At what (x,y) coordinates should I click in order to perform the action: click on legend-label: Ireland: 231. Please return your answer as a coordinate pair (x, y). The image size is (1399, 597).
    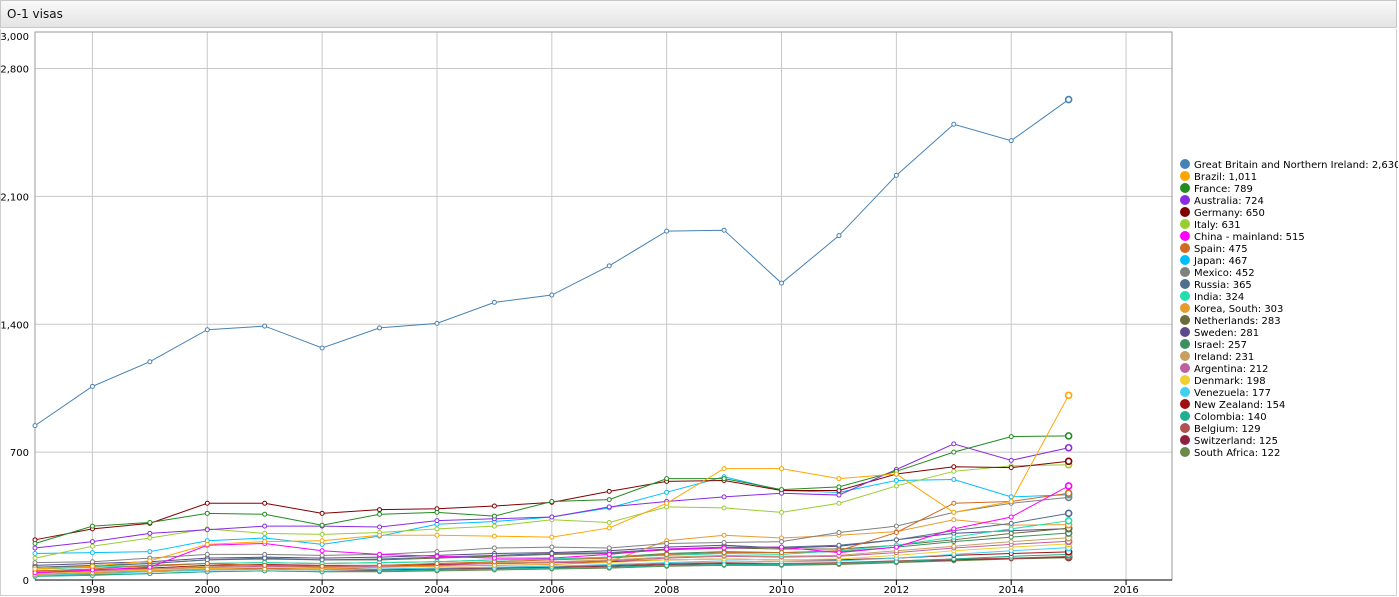
    Looking at the image, I should click on (1224, 357).